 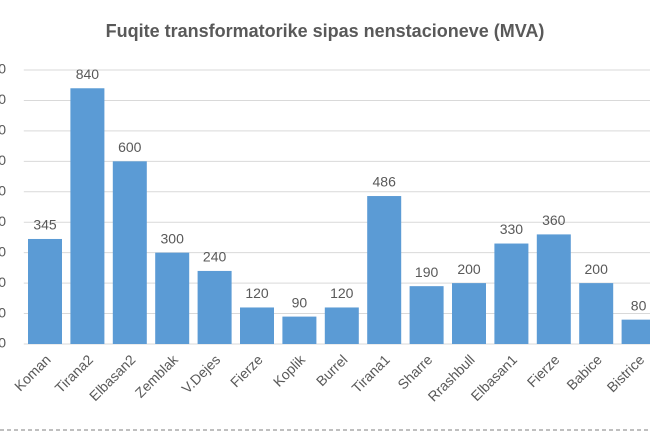 I want to click on y-tick-label: 600, so click(x=3, y=160).